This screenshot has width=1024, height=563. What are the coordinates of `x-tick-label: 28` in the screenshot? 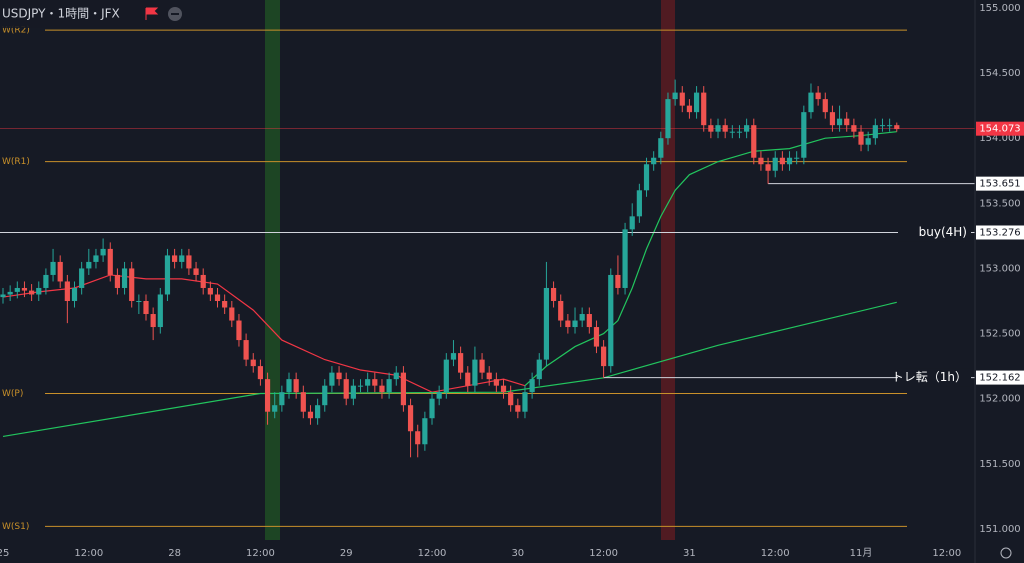 It's located at (174, 553).